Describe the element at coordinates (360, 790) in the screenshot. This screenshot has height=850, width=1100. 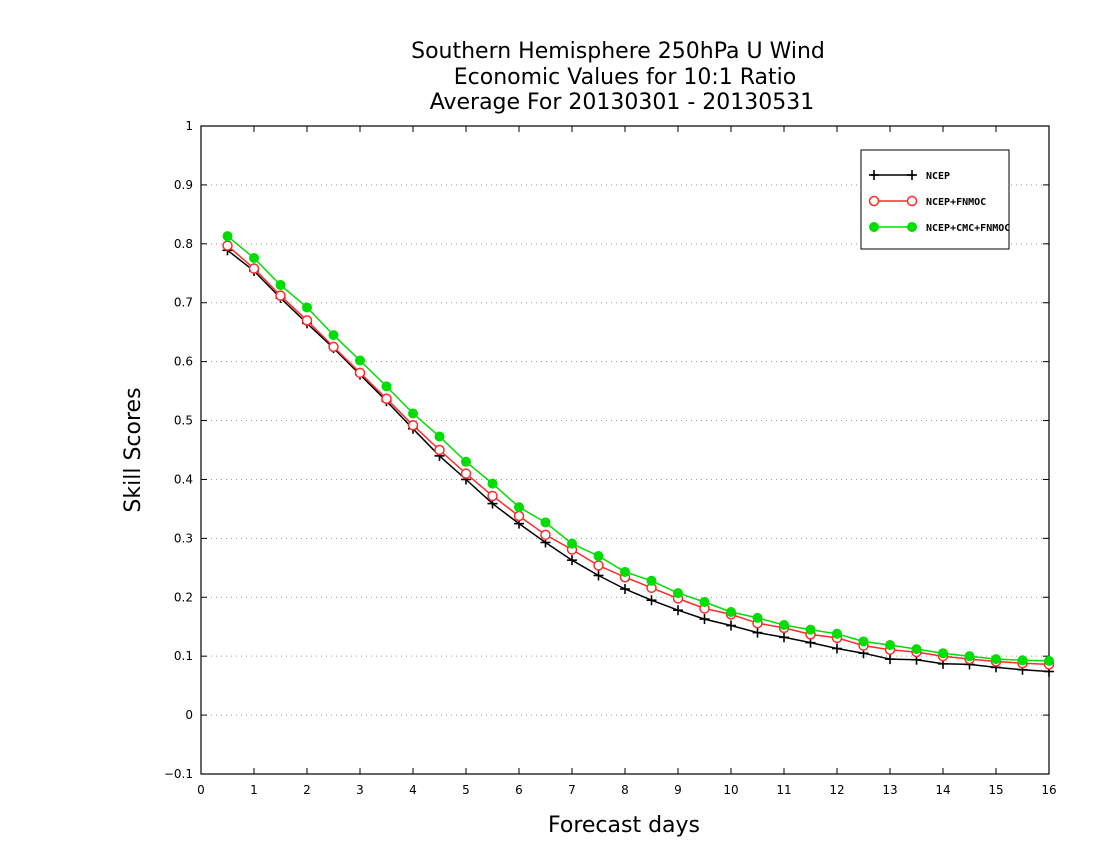
I see `x-tick-label: 3` at that location.